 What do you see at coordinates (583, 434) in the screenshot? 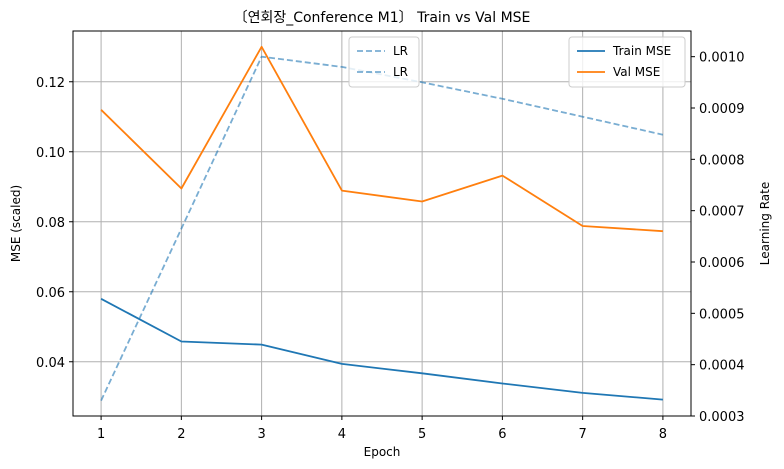
I see `x-tick-label: 7` at bounding box center [583, 434].